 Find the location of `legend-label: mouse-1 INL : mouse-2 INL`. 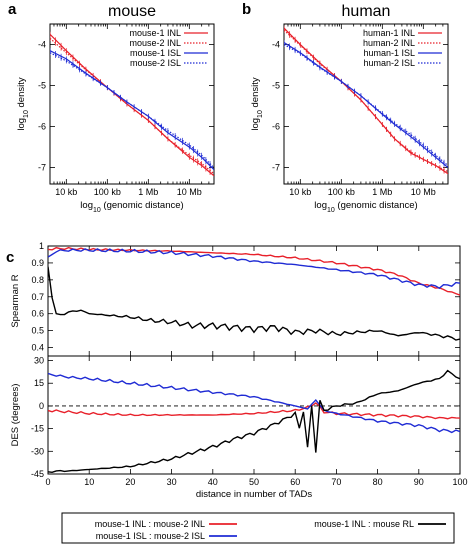

legend-label: mouse-1 INL : mouse-2 INL is located at coordinates (150, 524).